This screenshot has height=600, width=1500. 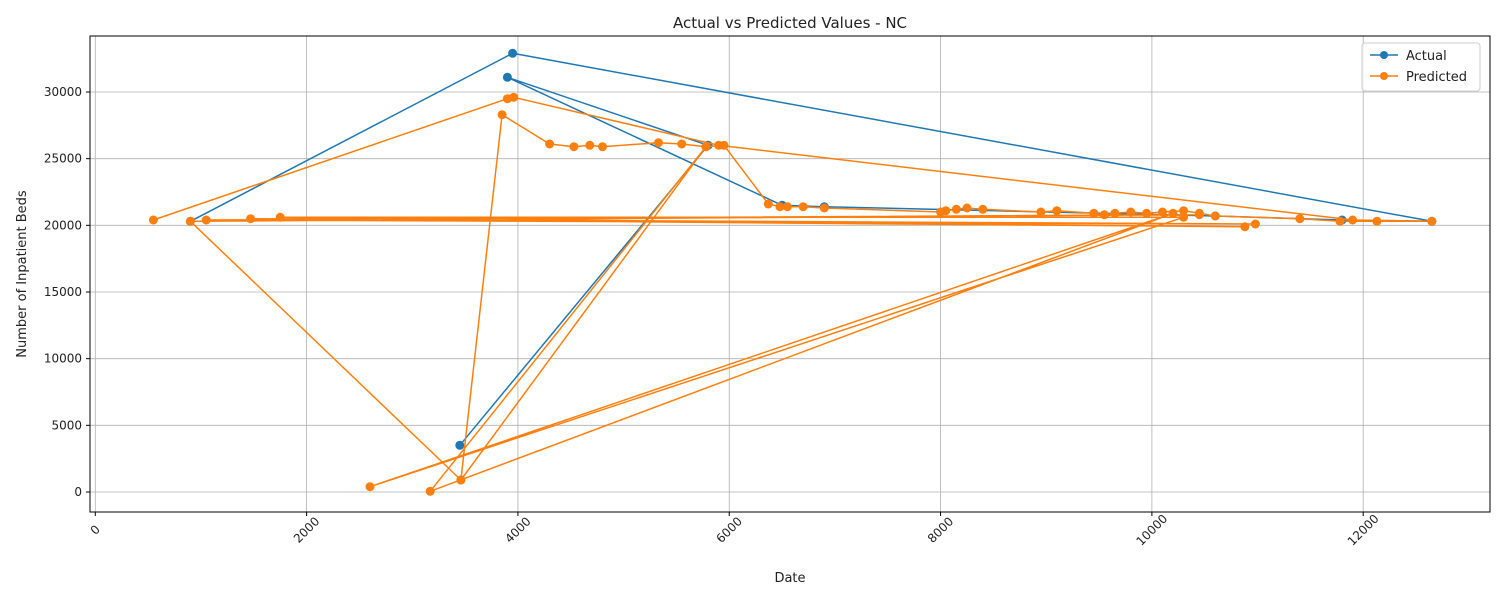 I want to click on y-axis-label: Number of Inpatient Beds, so click(x=22, y=274).